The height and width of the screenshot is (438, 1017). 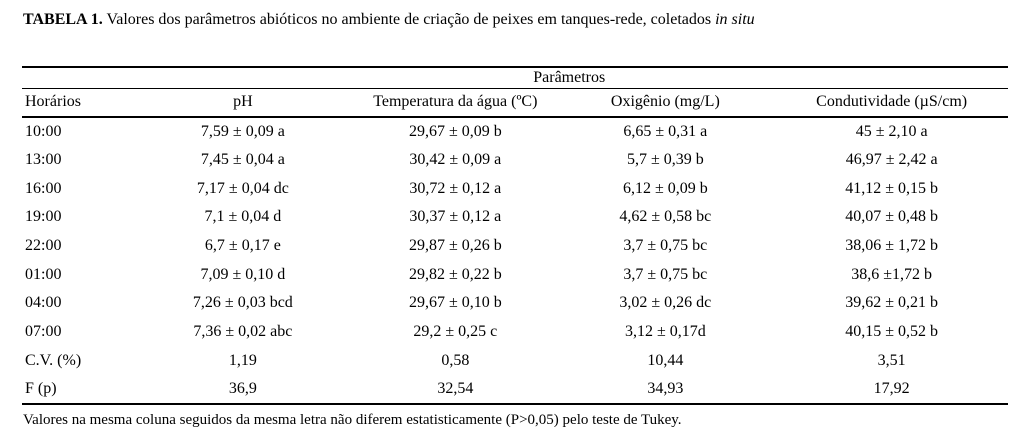 What do you see at coordinates (53, 360) in the screenshot?
I see `table-cell: C.V. (%)` at bounding box center [53, 360].